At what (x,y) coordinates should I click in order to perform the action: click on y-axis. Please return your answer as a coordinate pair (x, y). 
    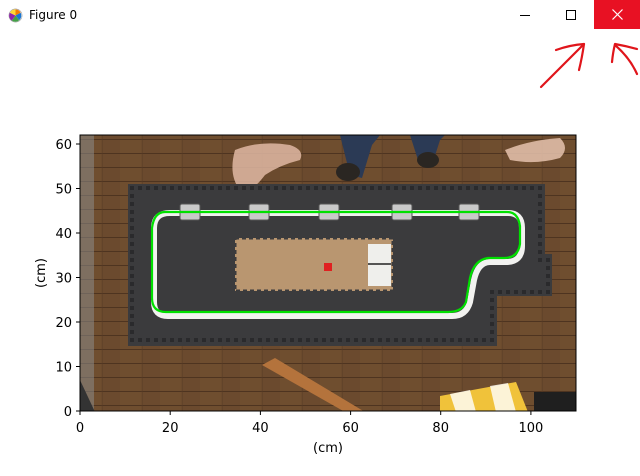
    Looking at the image, I should click on (78, 277).